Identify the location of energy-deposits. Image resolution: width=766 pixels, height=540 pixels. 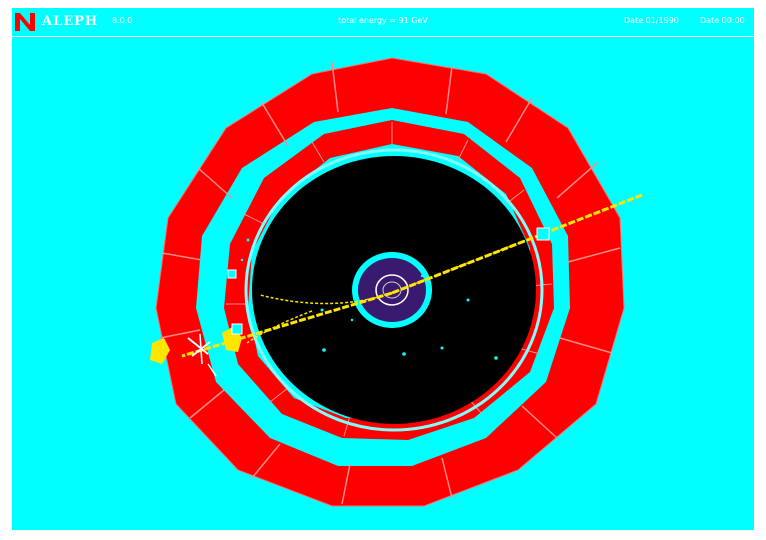
(350, 302).